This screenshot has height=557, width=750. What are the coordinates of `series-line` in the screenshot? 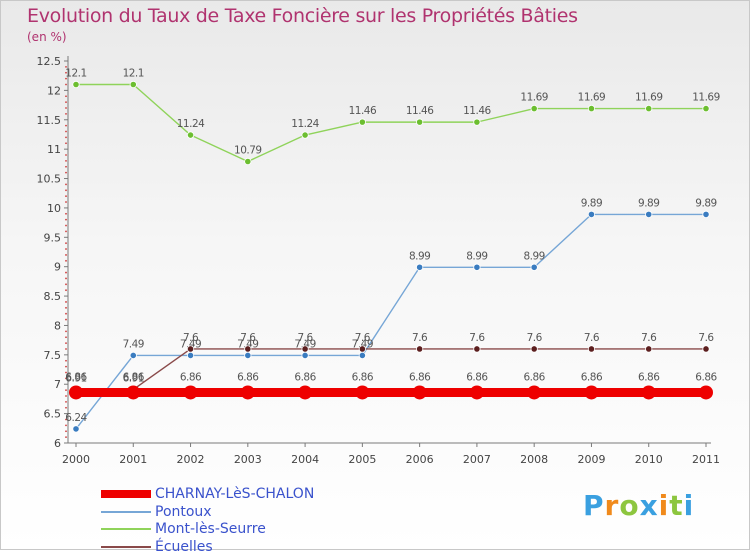 It's located at (391, 123).